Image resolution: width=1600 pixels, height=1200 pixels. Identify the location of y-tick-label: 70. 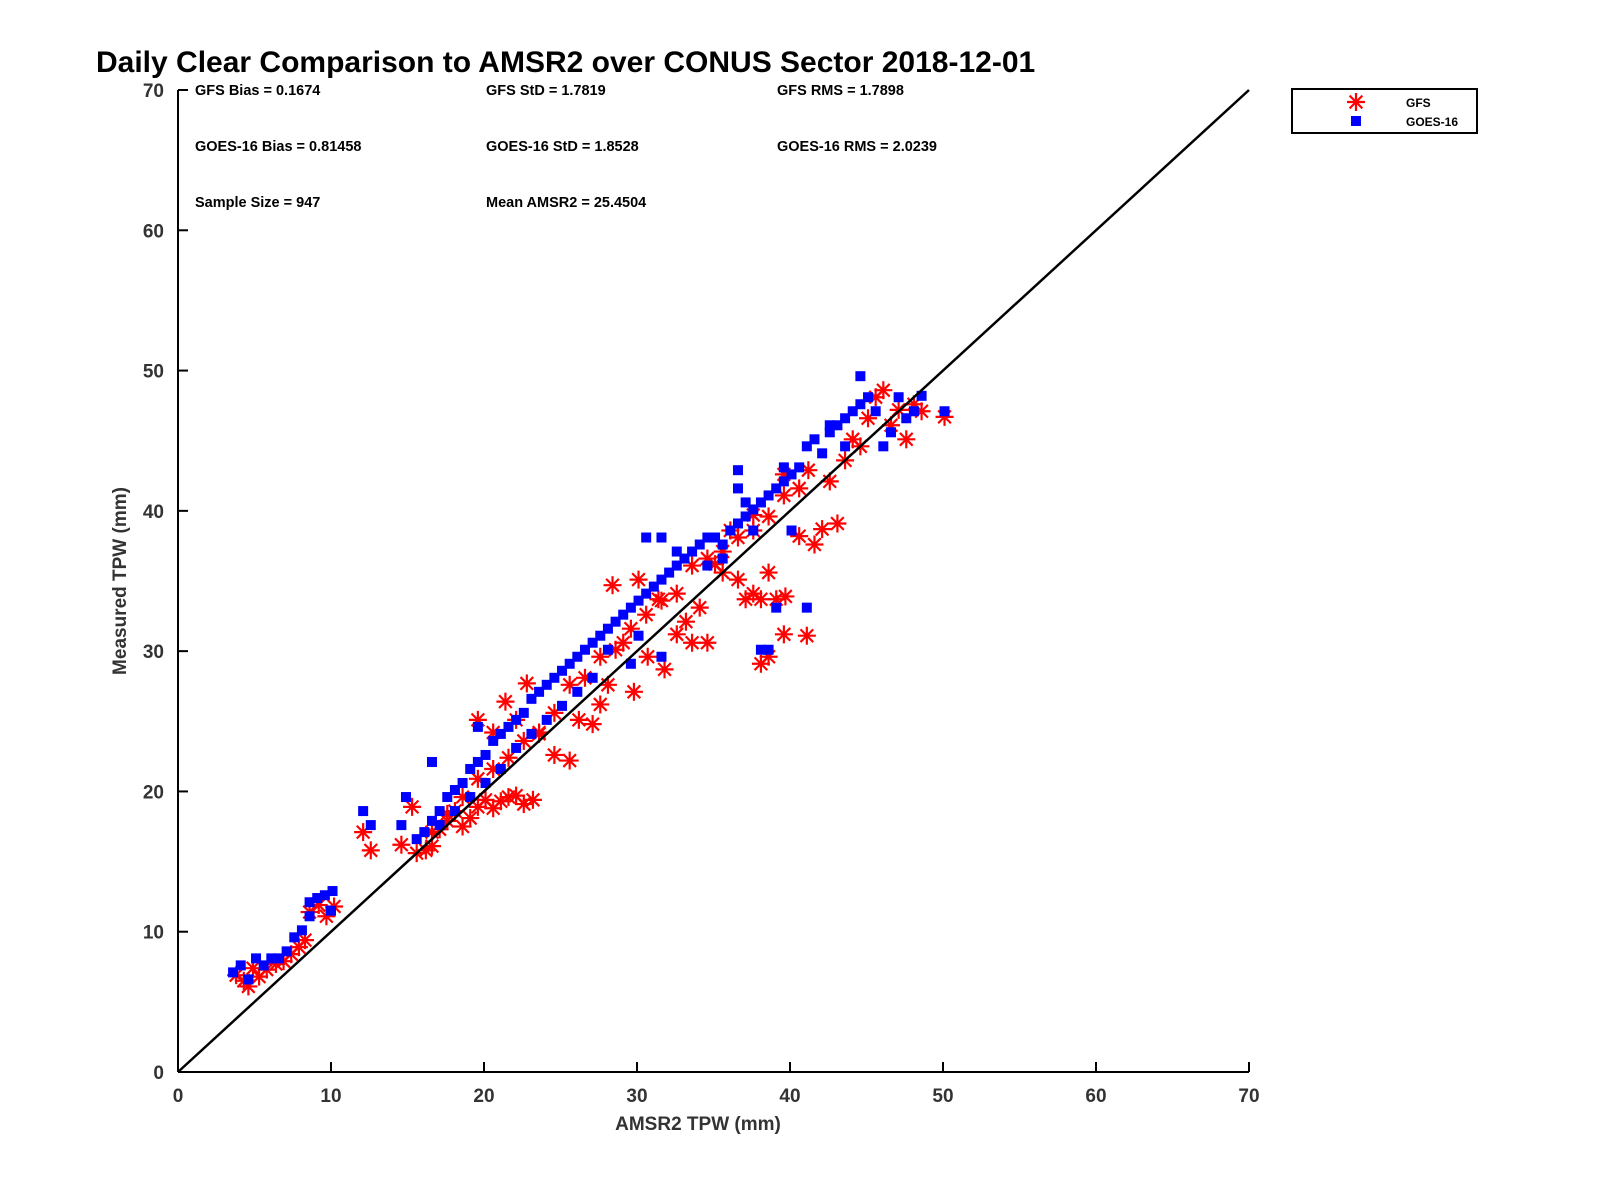
(153, 91).